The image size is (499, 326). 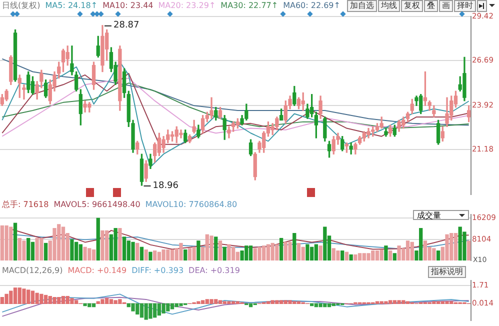 What do you see at coordinates (158, 270) in the screenshot?
I see `text: DIFF: +0.393` at bounding box center [158, 270].